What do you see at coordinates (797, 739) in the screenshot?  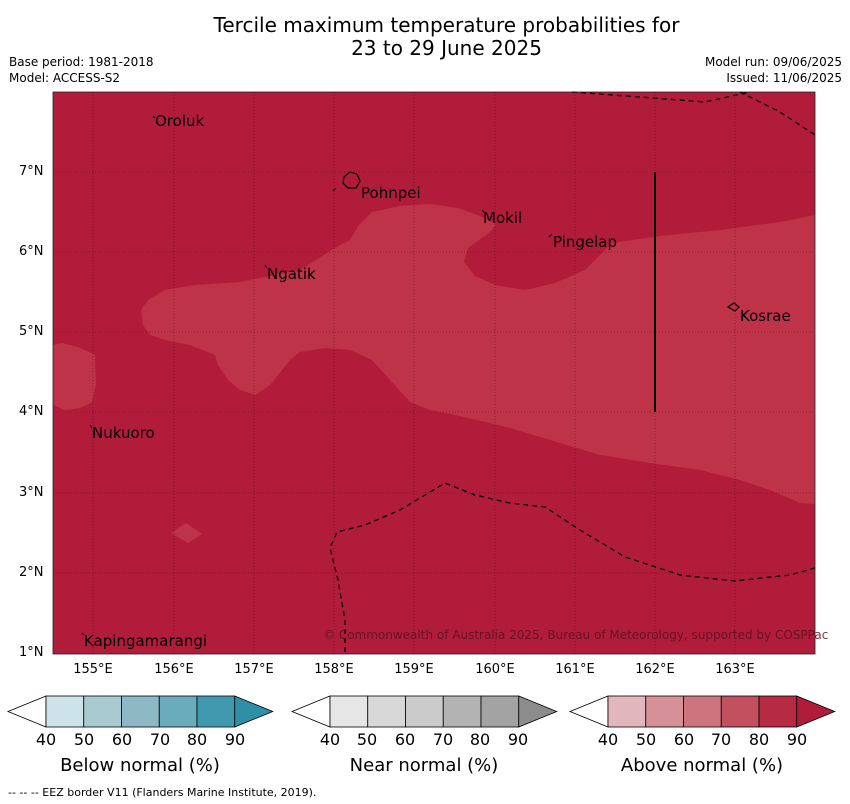 I see `above-tick-90: 90` at bounding box center [797, 739].